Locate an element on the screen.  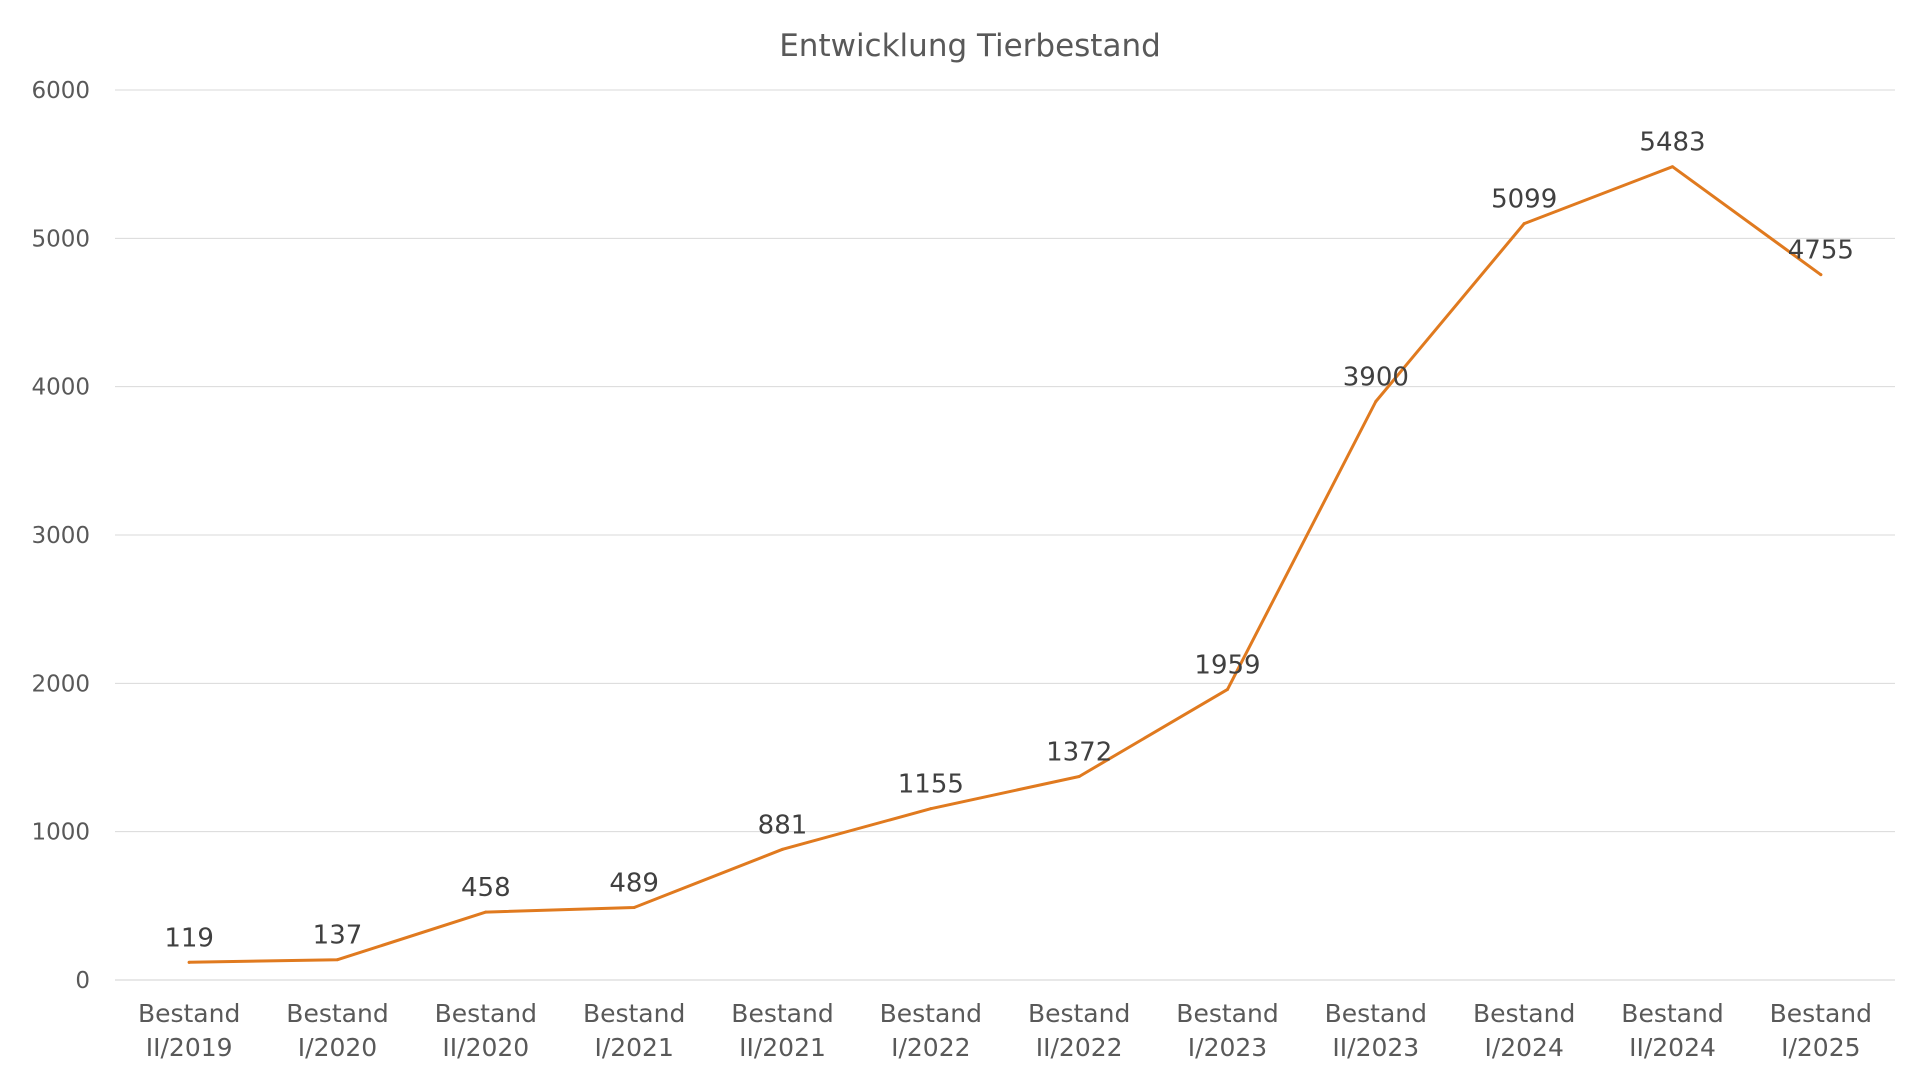
data-label: 5099 is located at coordinates (1524, 200).